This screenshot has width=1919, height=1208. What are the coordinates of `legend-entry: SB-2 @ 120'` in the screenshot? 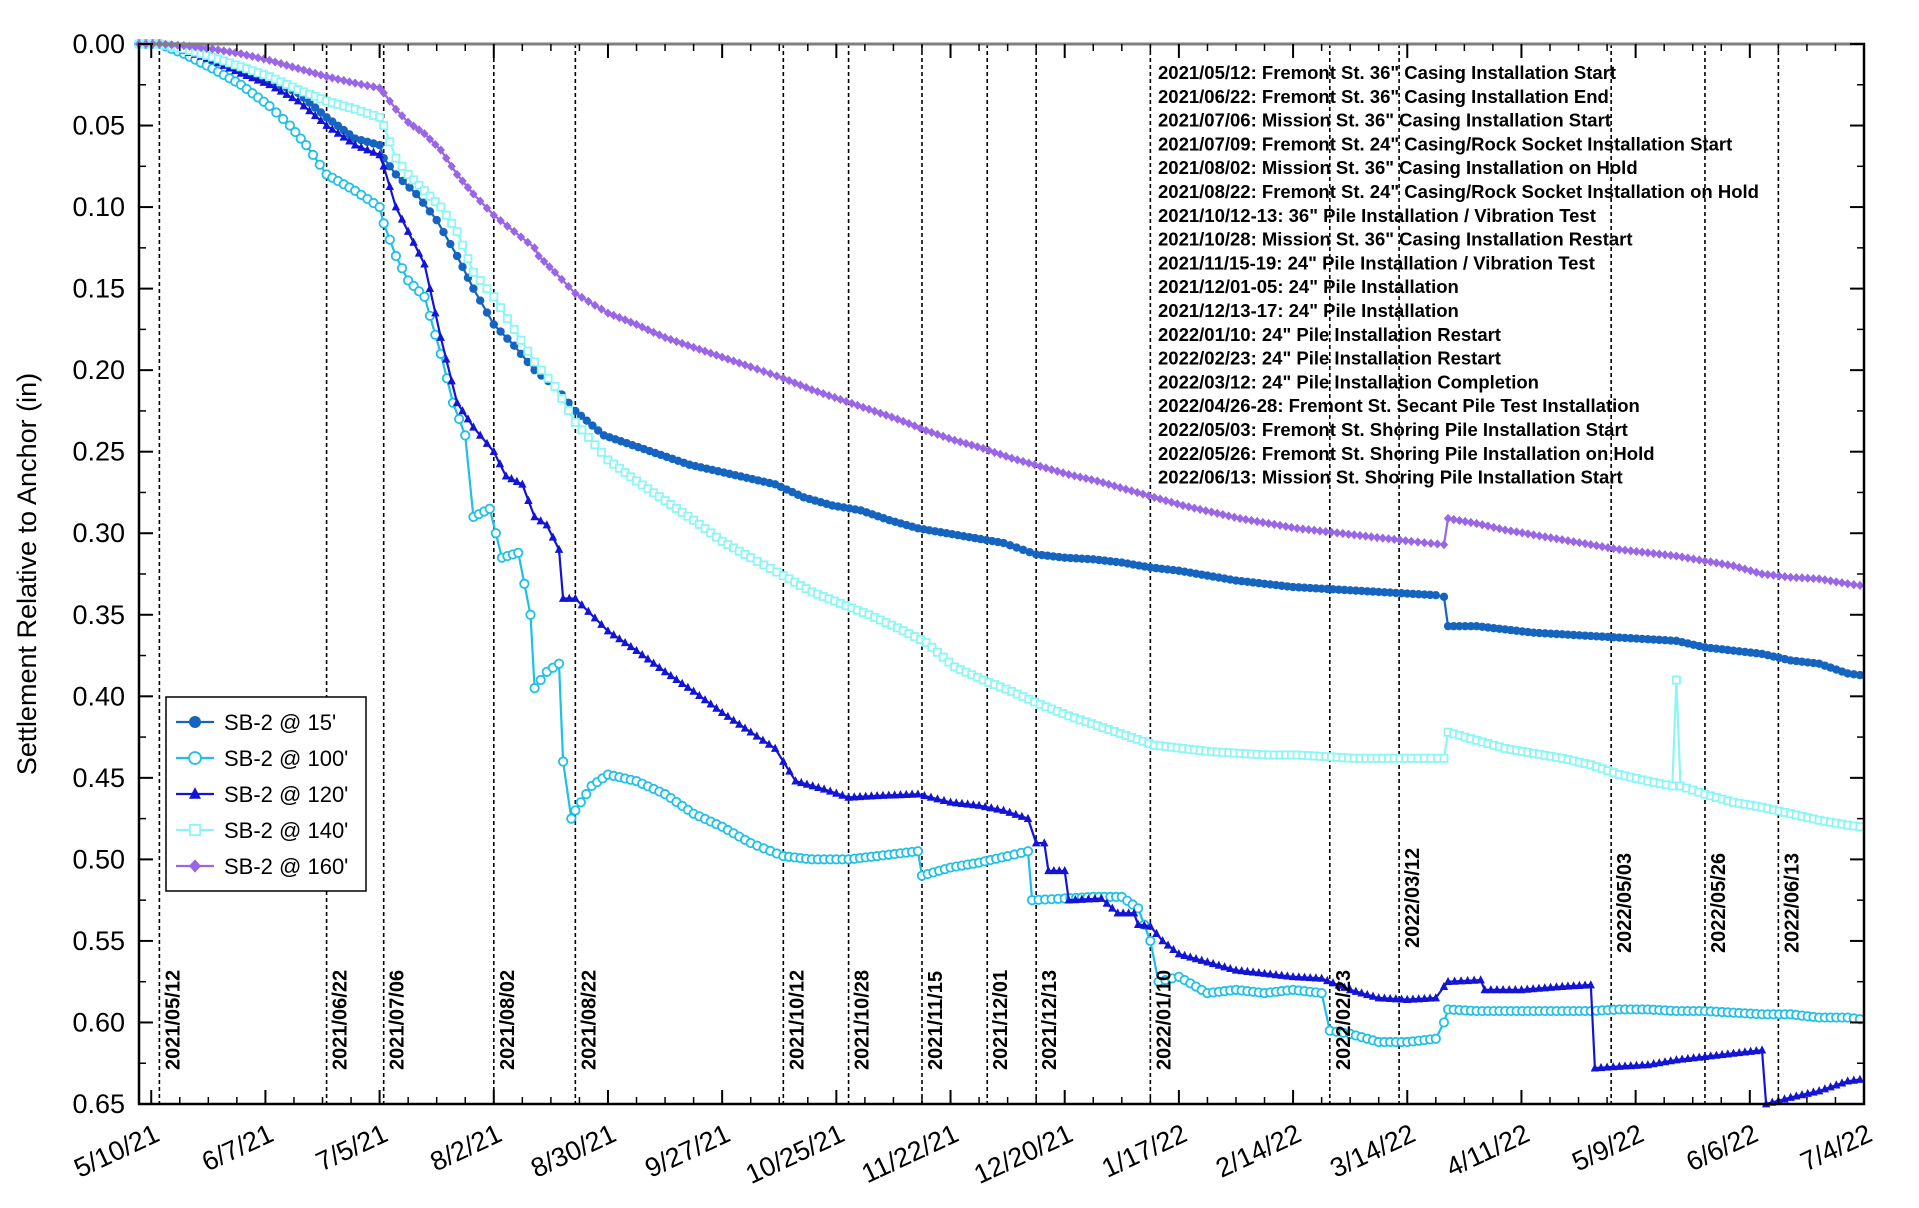 It's located at (262, 794).